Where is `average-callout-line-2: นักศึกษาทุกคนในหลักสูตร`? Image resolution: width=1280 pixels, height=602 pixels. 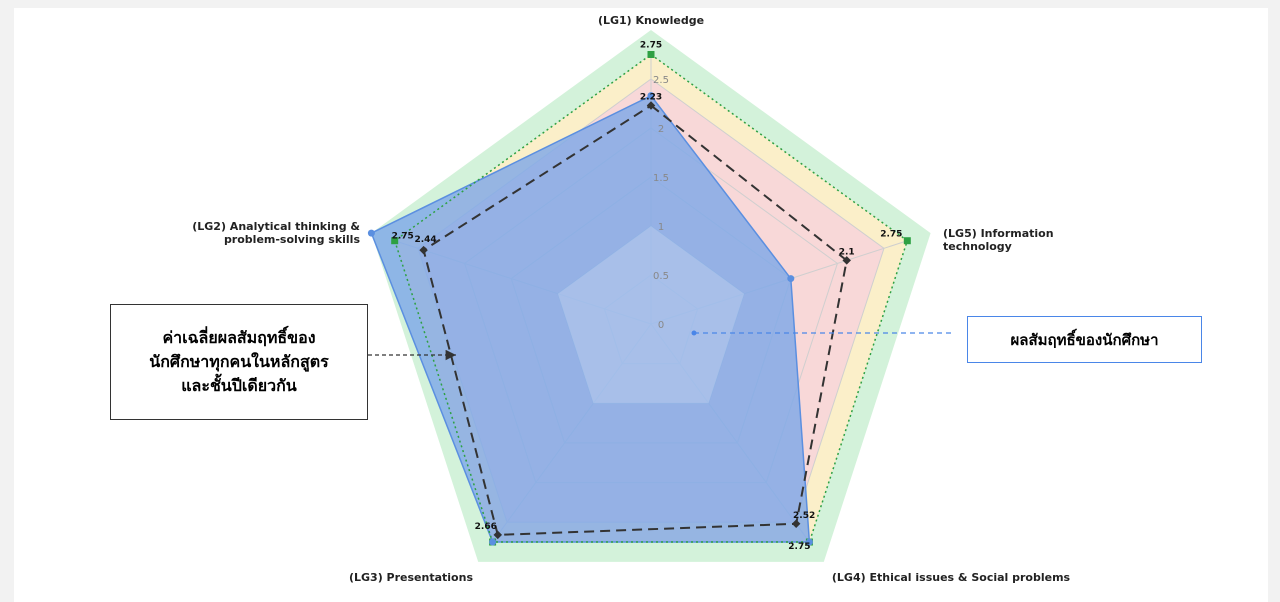
average-callout-line-2: นักศึกษาทุกคนในหลักสูตร is located at coordinates (239, 361).